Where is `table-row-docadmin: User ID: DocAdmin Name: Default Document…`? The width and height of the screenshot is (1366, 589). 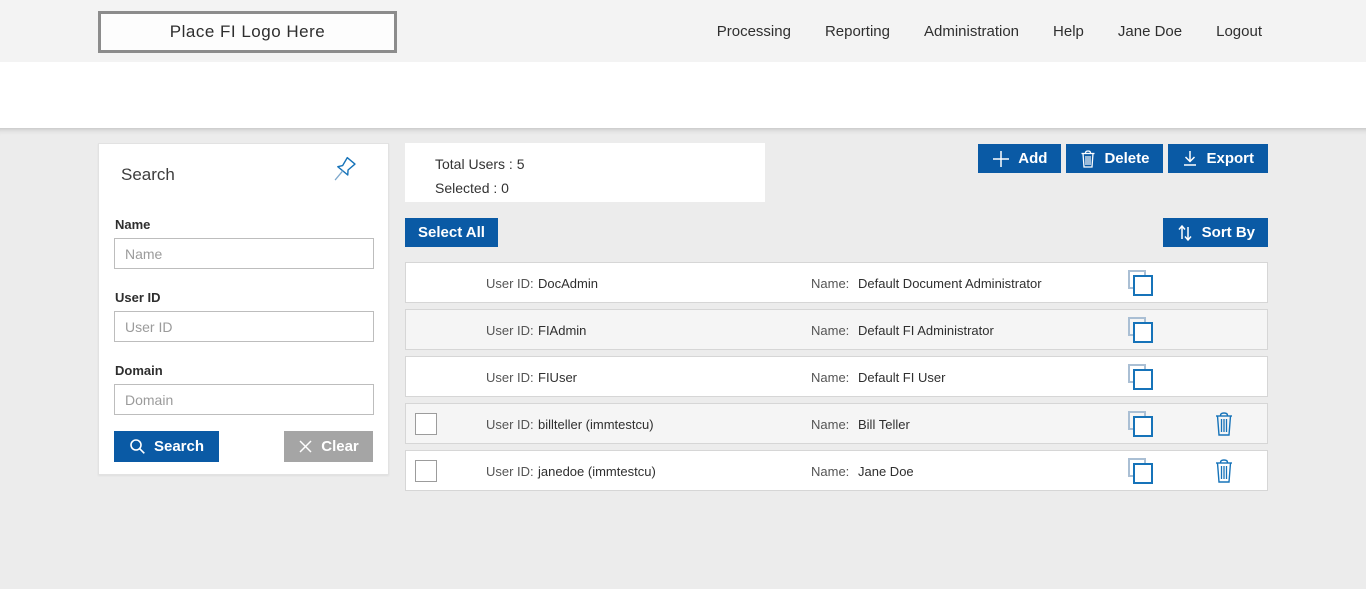 table-row-docadmin: User ID: DocAdmin Name: Default Document… is located at coordinates (836, 282).